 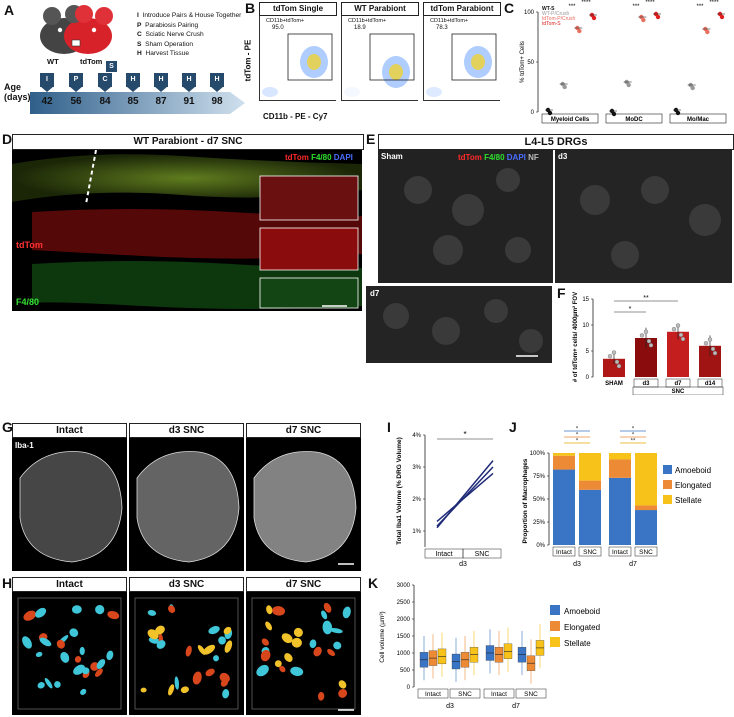 I want to click on i-group-label: d3, so click(x=463, y=564).